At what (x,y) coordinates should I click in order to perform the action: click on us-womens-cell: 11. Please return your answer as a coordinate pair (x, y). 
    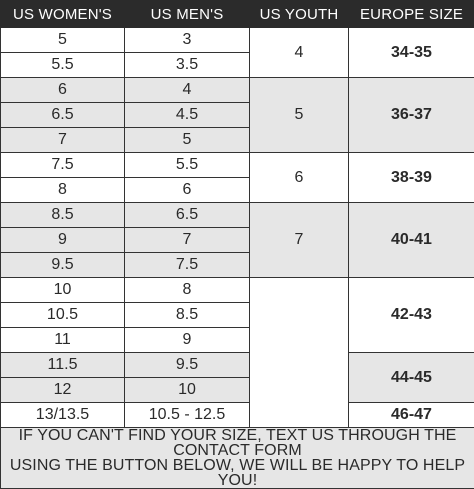
    Looking at the image, I should click on (63, 340).